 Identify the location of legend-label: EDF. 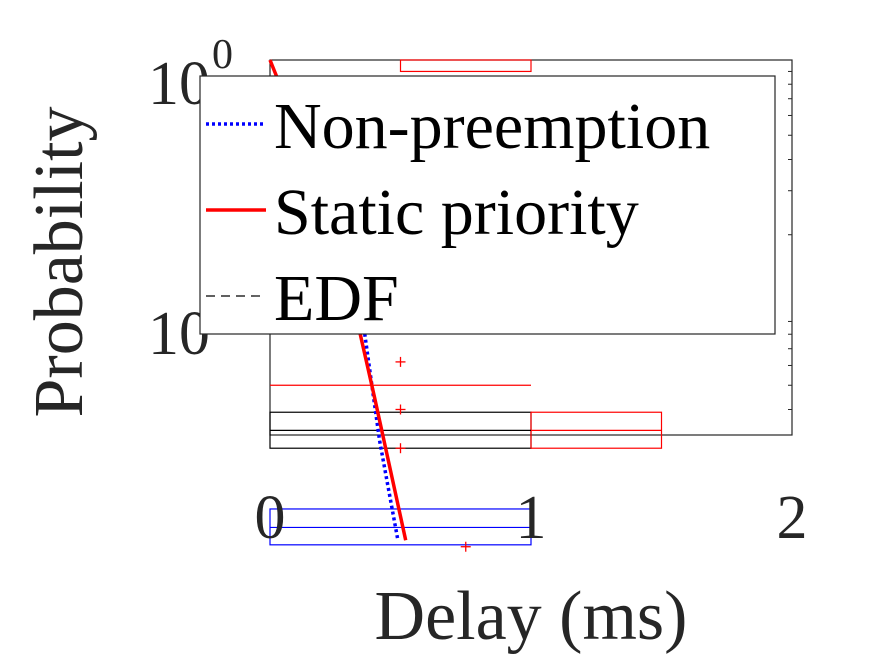
(336, 298).